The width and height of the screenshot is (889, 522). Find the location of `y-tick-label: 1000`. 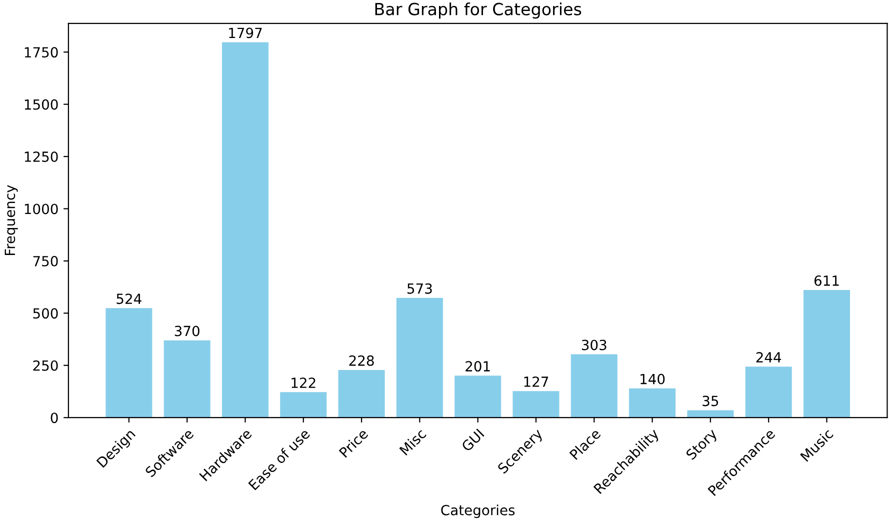

y-tick-label: 1000 is located at coordinates (41, 209).